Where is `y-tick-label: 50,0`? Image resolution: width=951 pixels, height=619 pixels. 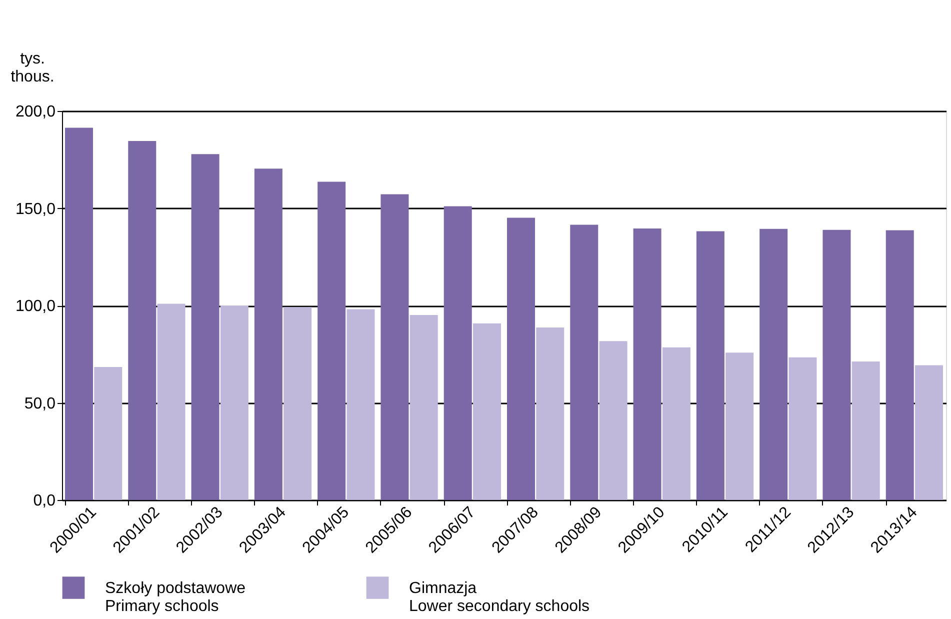
y-tick-label: 50,0 is located at coordinates (40, 403).